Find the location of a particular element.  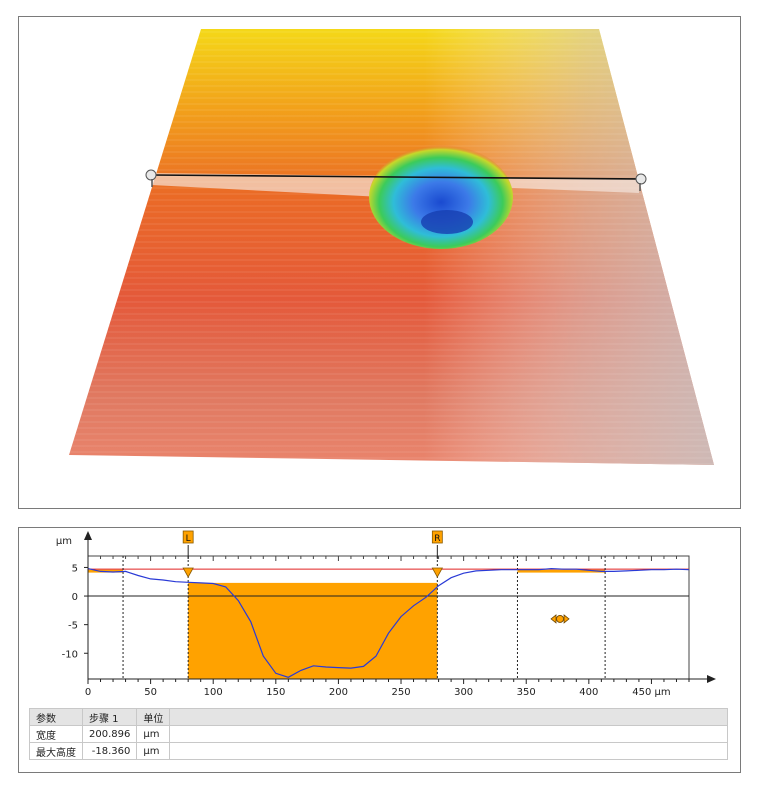

table-row: 最大高度 -18.360 µm is located at coordinates (378, 751).